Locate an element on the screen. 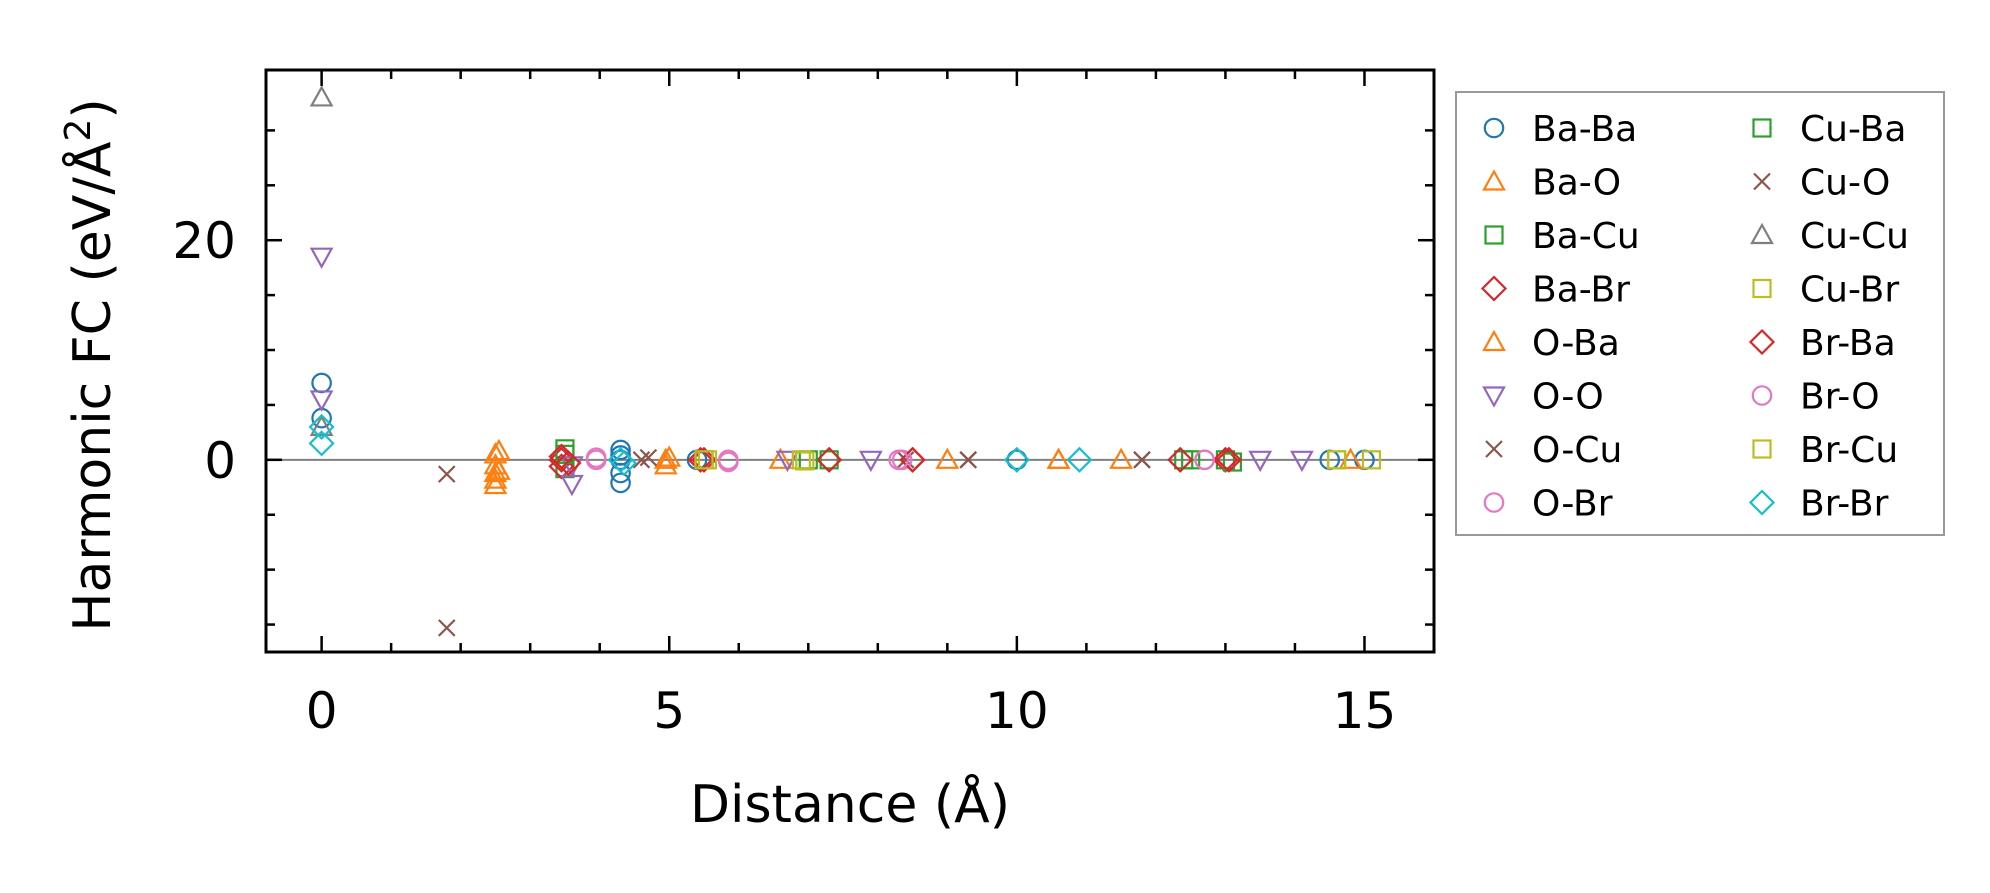  y-axis-label: Harmonic FC (eV/Å2) is located at coordinates (90, 364).